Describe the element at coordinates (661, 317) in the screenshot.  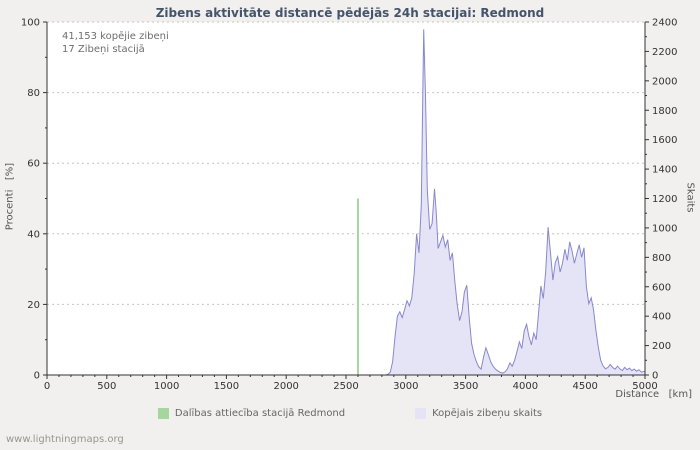
I see `svg-text: 400` at that location.